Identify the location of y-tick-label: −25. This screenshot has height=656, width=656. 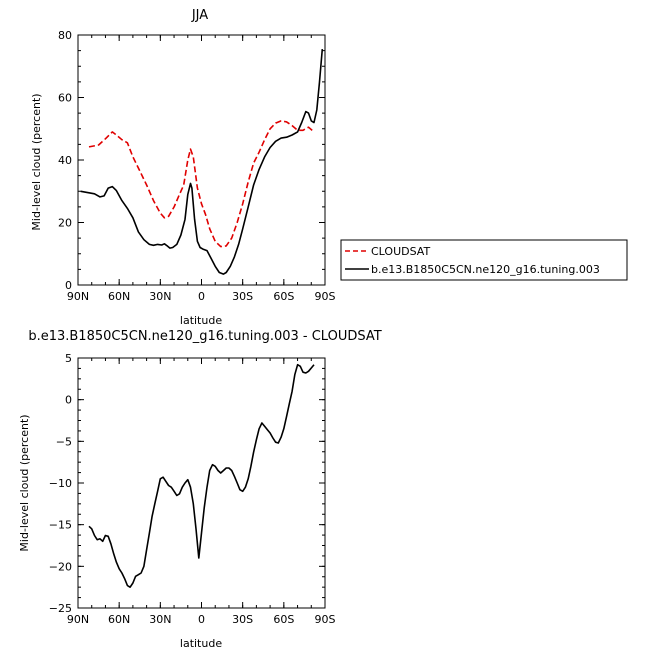
(60, 608).